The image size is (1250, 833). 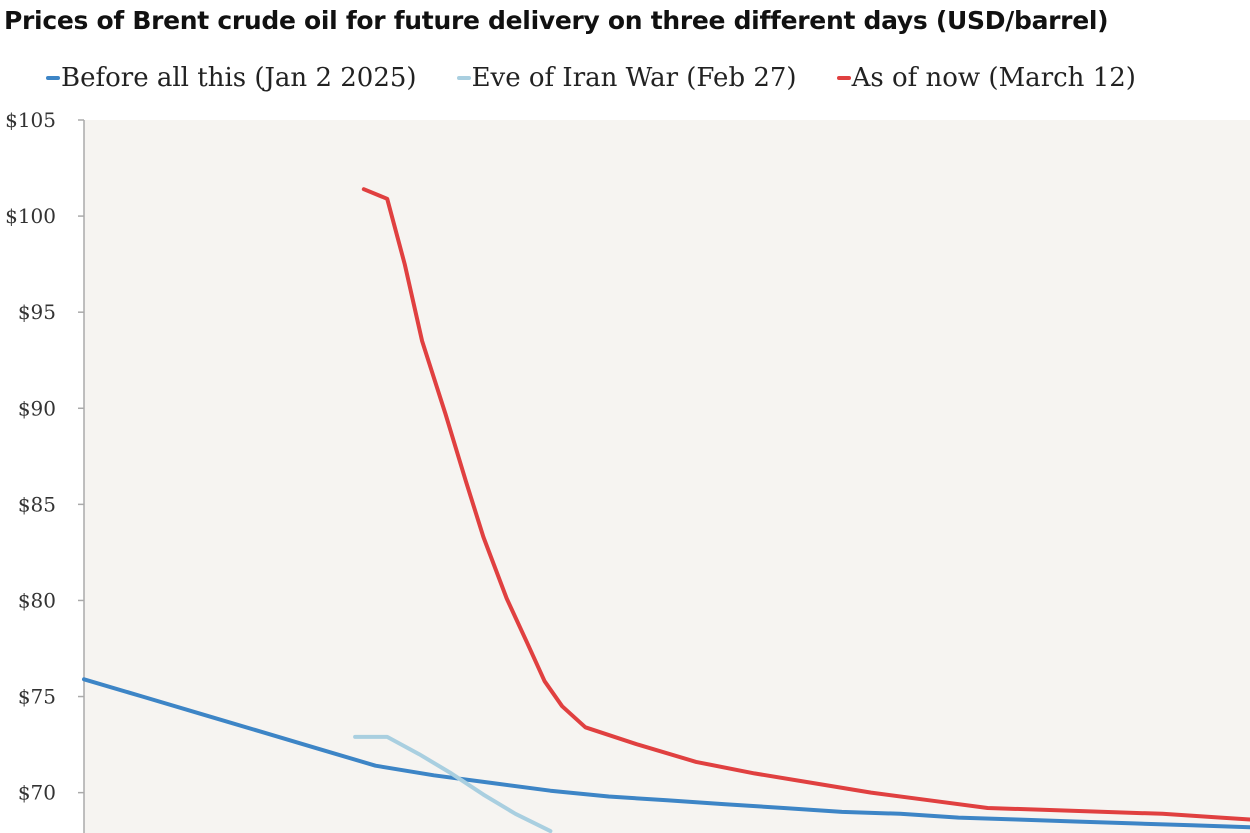 I want to click on y-axis-ticks: $105 $100 $95 $90 $85 $80 $75 $70, so click(x=44, y=456).